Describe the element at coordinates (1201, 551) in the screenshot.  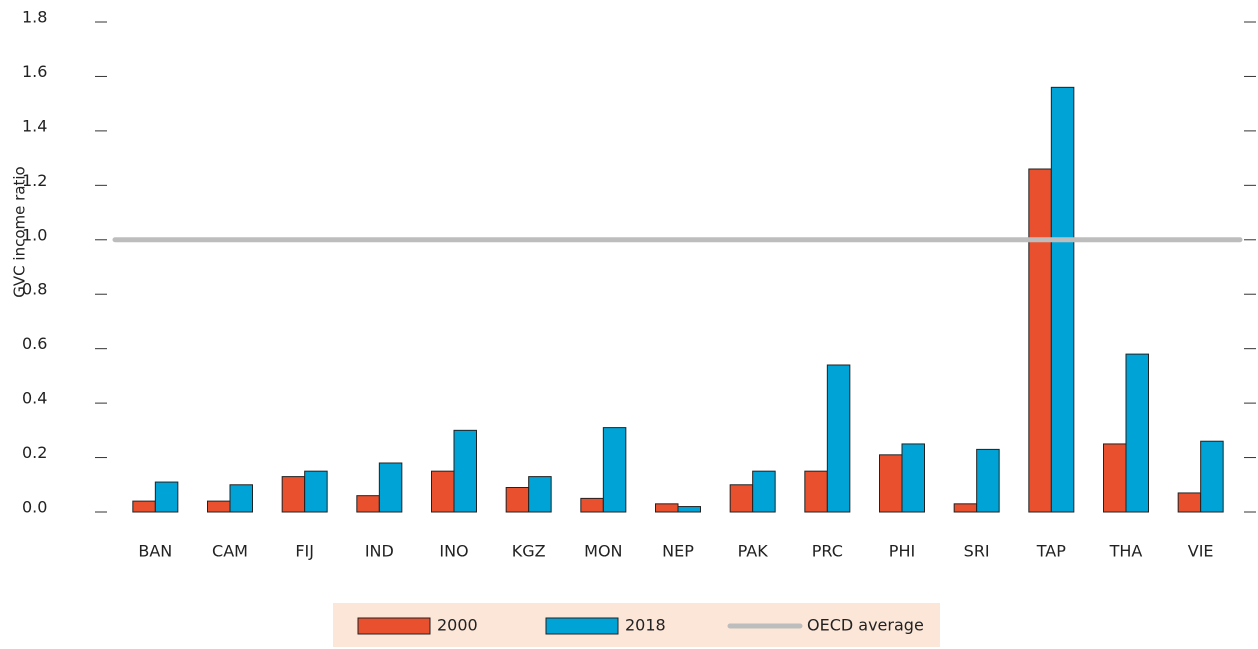
I see `x-tick-label: VIE` at that location.